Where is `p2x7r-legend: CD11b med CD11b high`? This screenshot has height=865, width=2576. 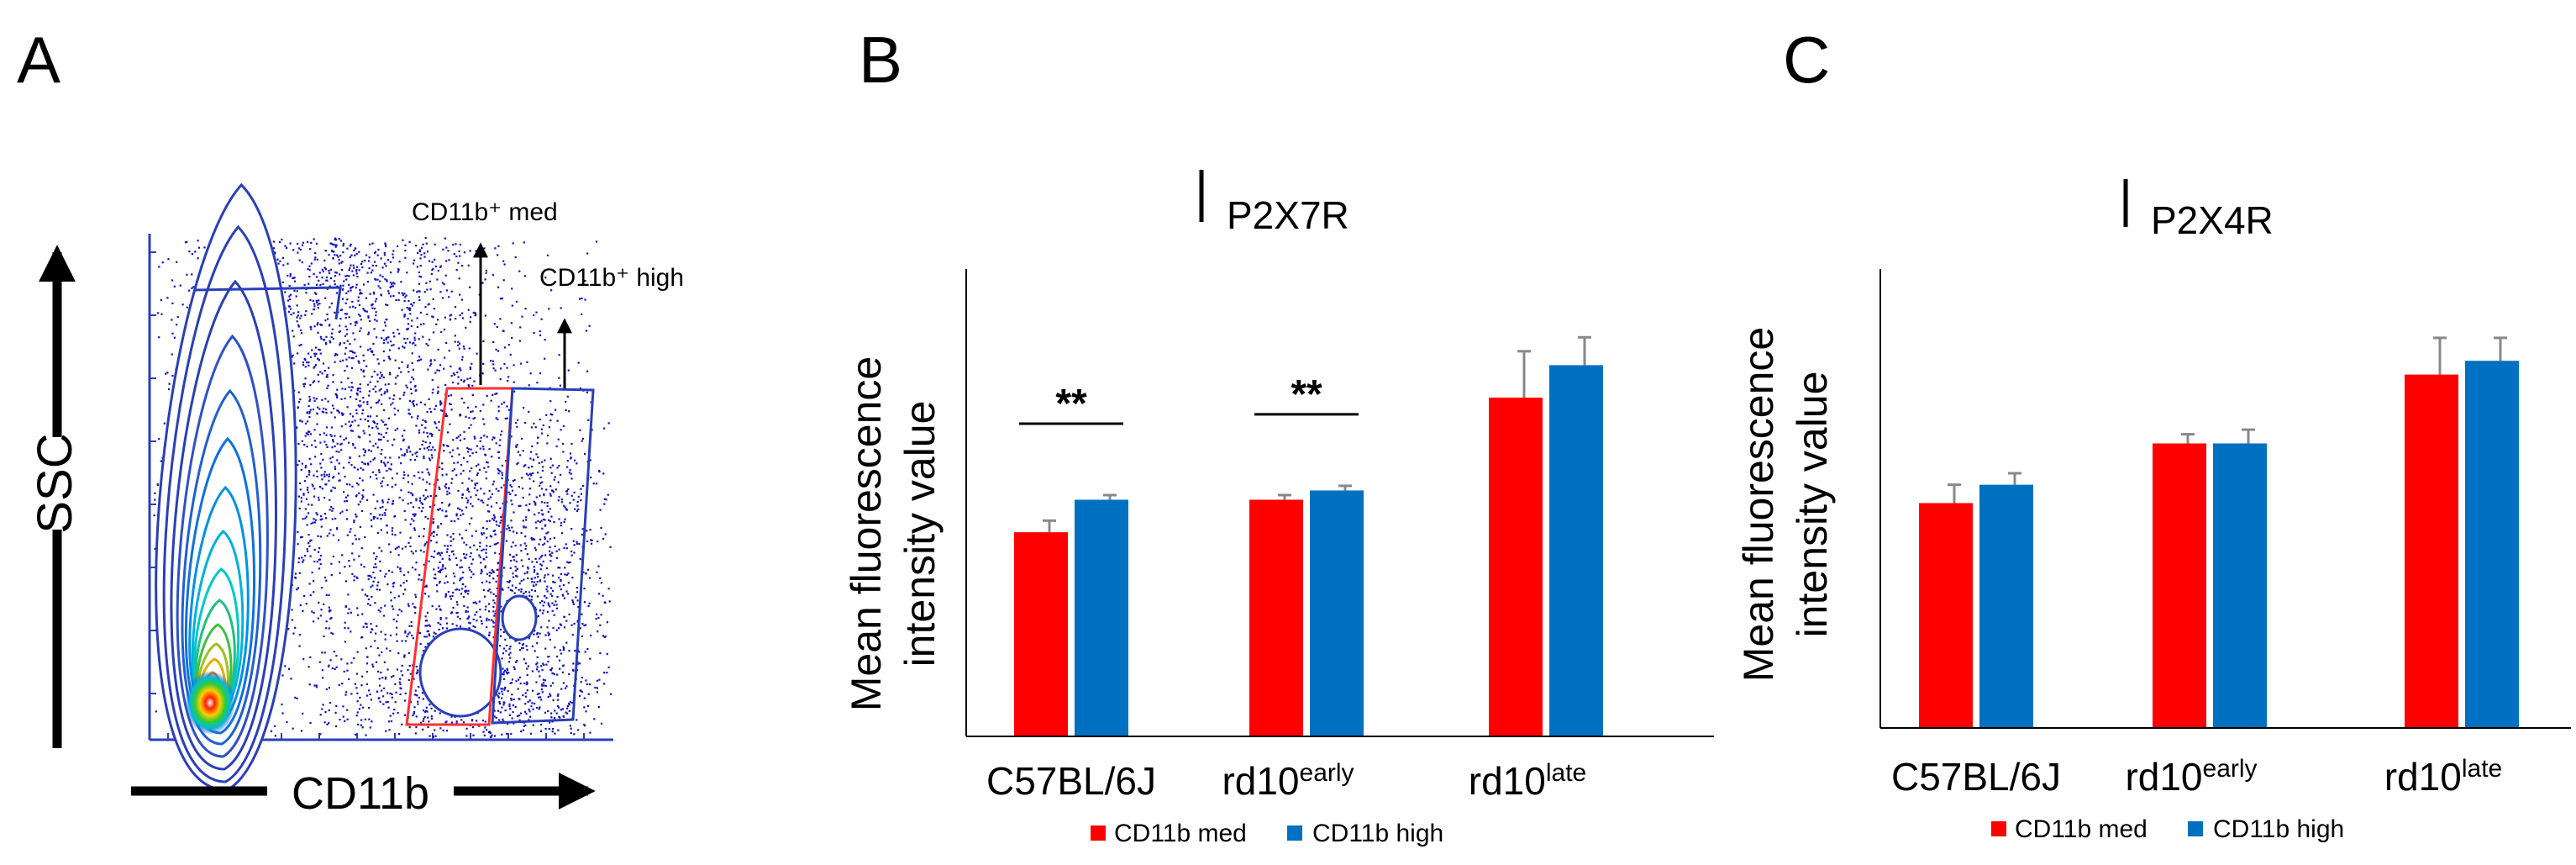 p2x7r-legend: CD11b med CD11b high is located at coordinates (1267, 833).